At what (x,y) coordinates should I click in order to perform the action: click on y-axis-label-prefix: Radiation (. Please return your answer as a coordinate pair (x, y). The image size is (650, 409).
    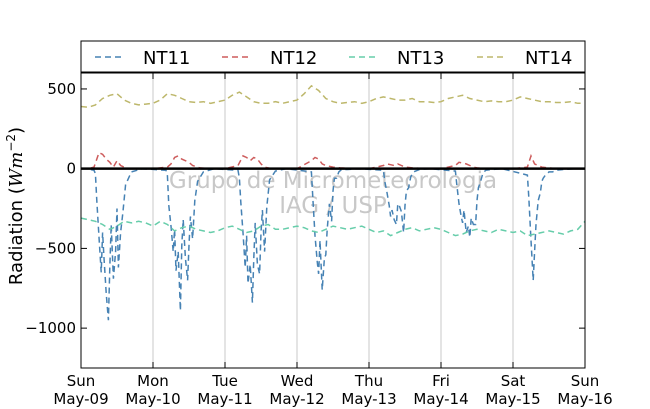
    Looking at the image, I should click on (16, 236).